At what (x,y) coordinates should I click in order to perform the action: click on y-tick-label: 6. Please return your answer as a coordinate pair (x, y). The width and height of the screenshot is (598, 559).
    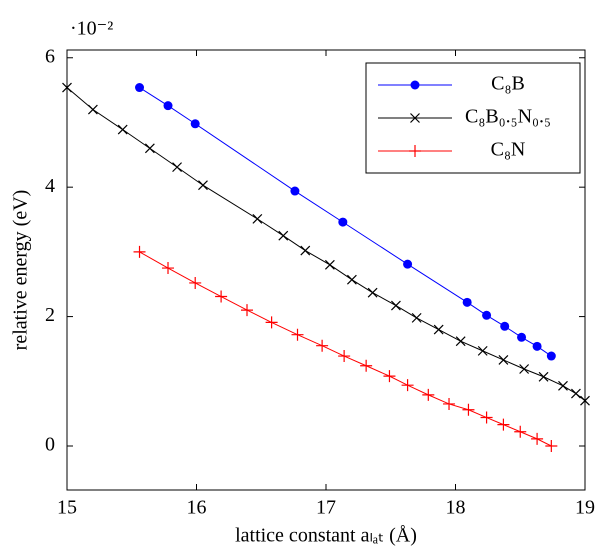
    Looking at the image, I should click on (50, 56).